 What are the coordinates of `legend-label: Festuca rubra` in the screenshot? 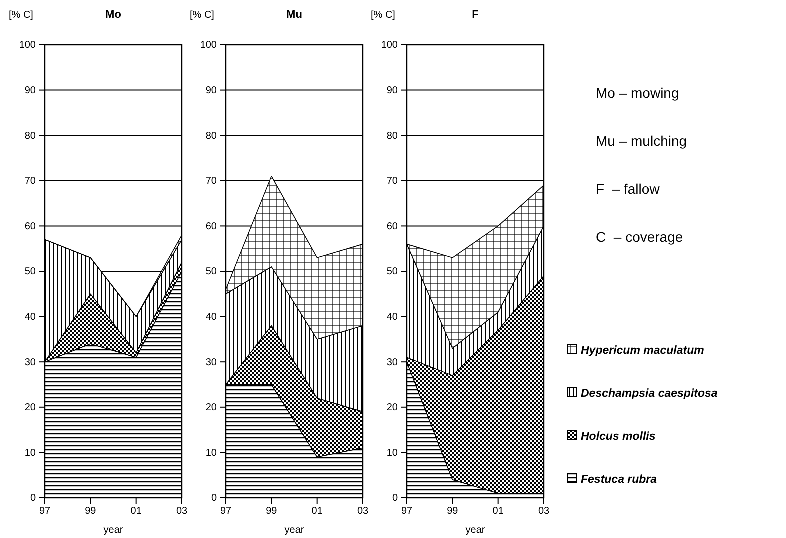 It's located at (619, 480).